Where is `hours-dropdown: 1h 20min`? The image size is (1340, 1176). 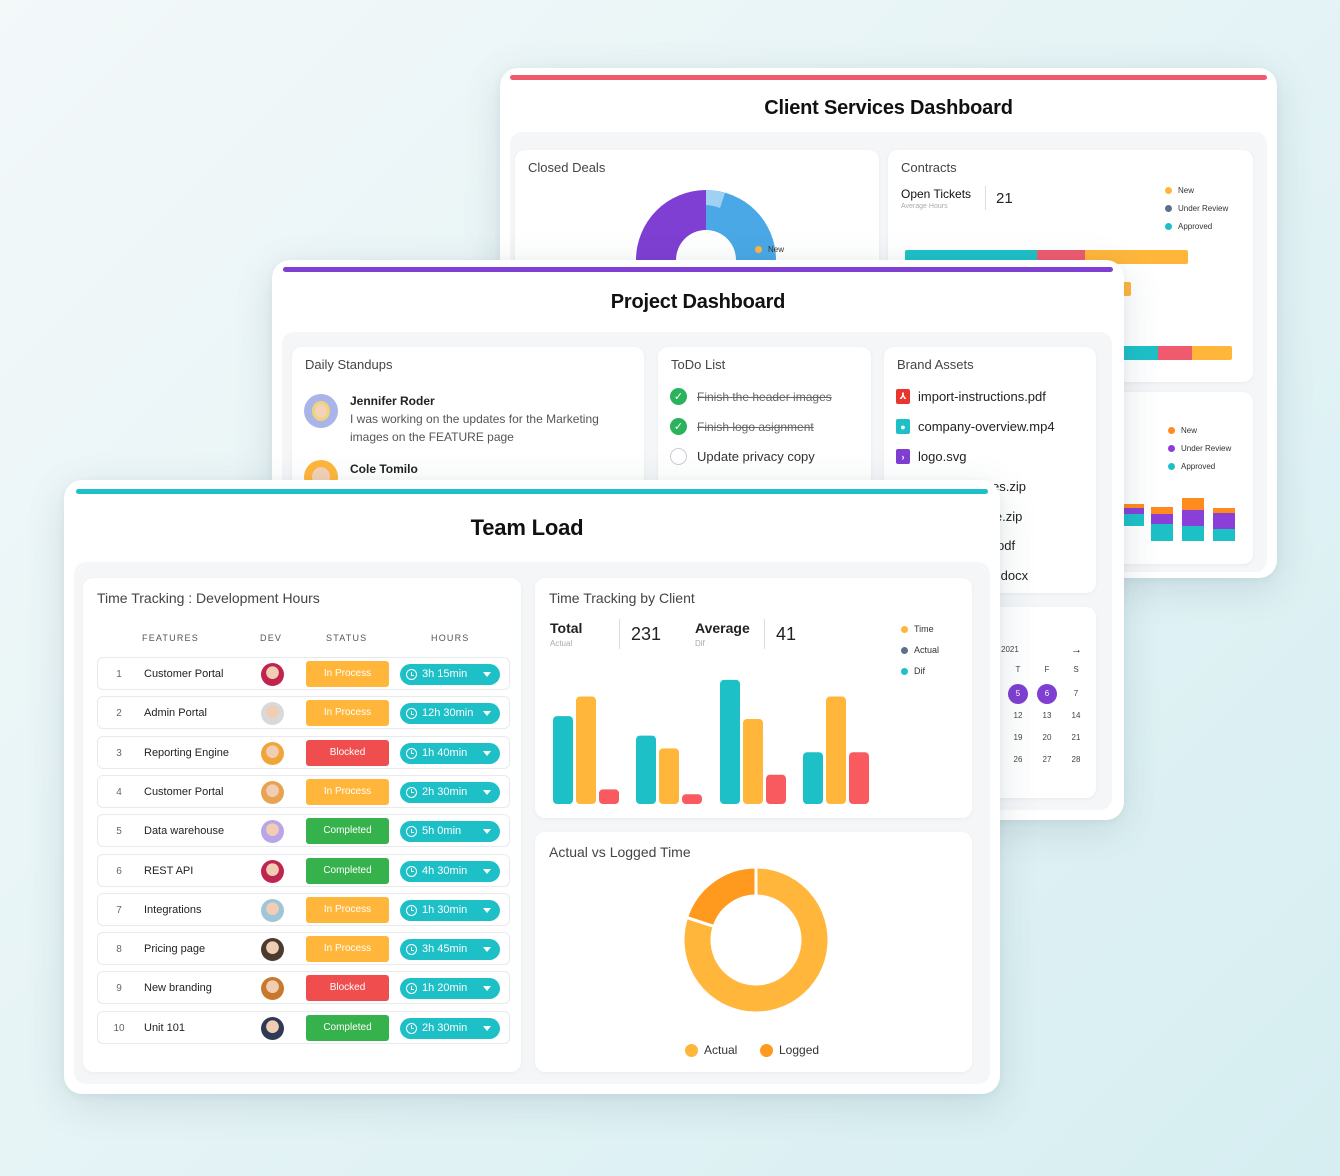
hours-dropdown: 1h 20min is located at coordinates (450, 989).